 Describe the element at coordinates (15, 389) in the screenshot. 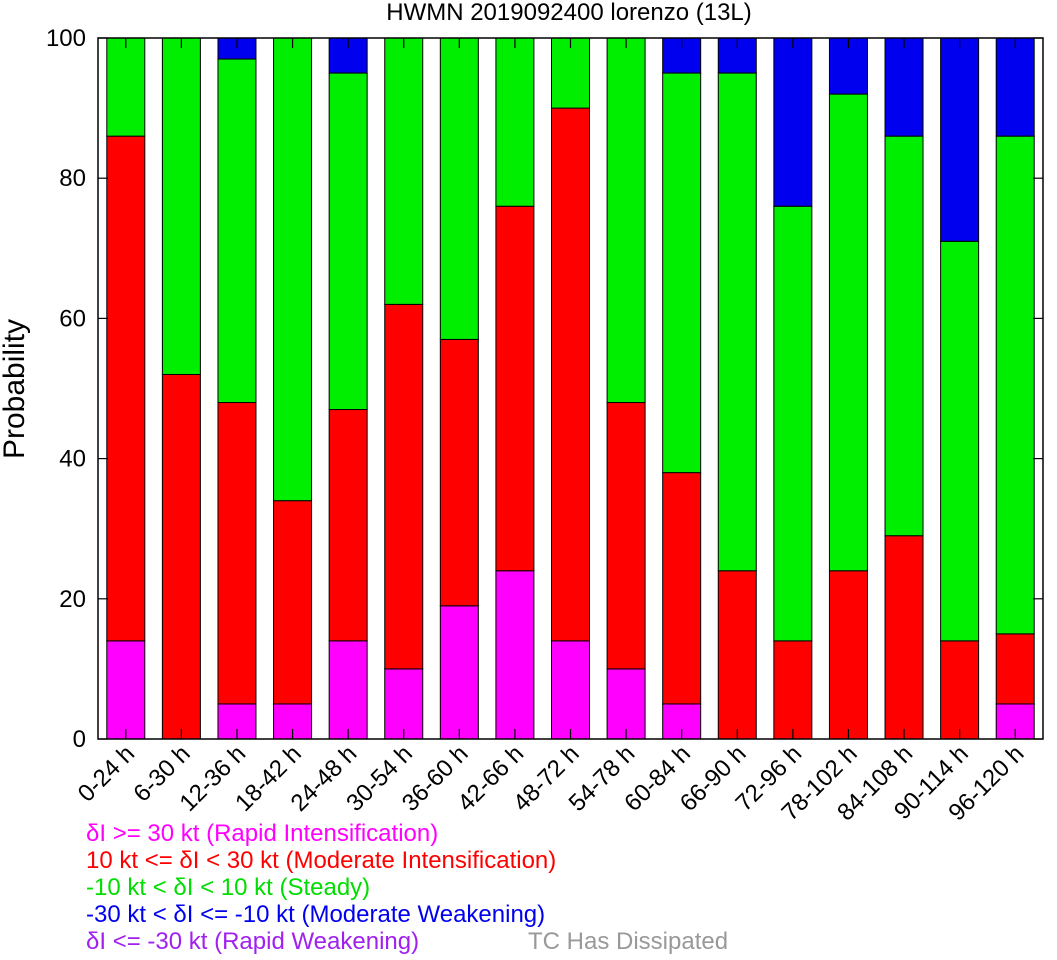

I see `y-axis-label: Probability` at that location.